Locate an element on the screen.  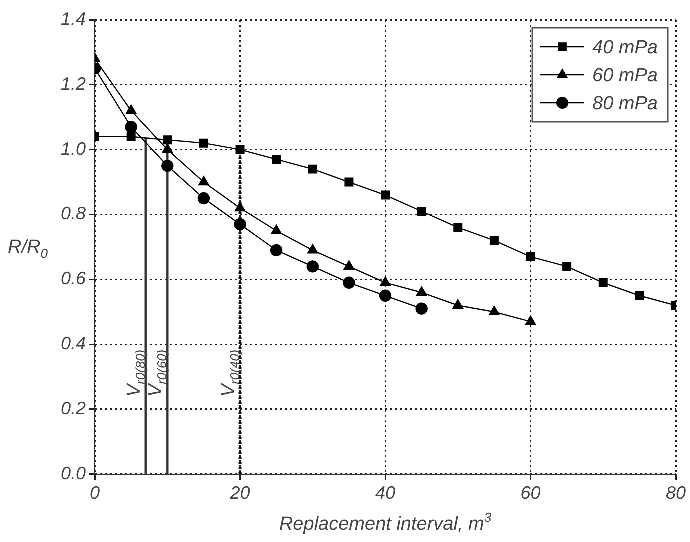
ref-line-label: Vr0(80) is located at coordinates (136, 374).